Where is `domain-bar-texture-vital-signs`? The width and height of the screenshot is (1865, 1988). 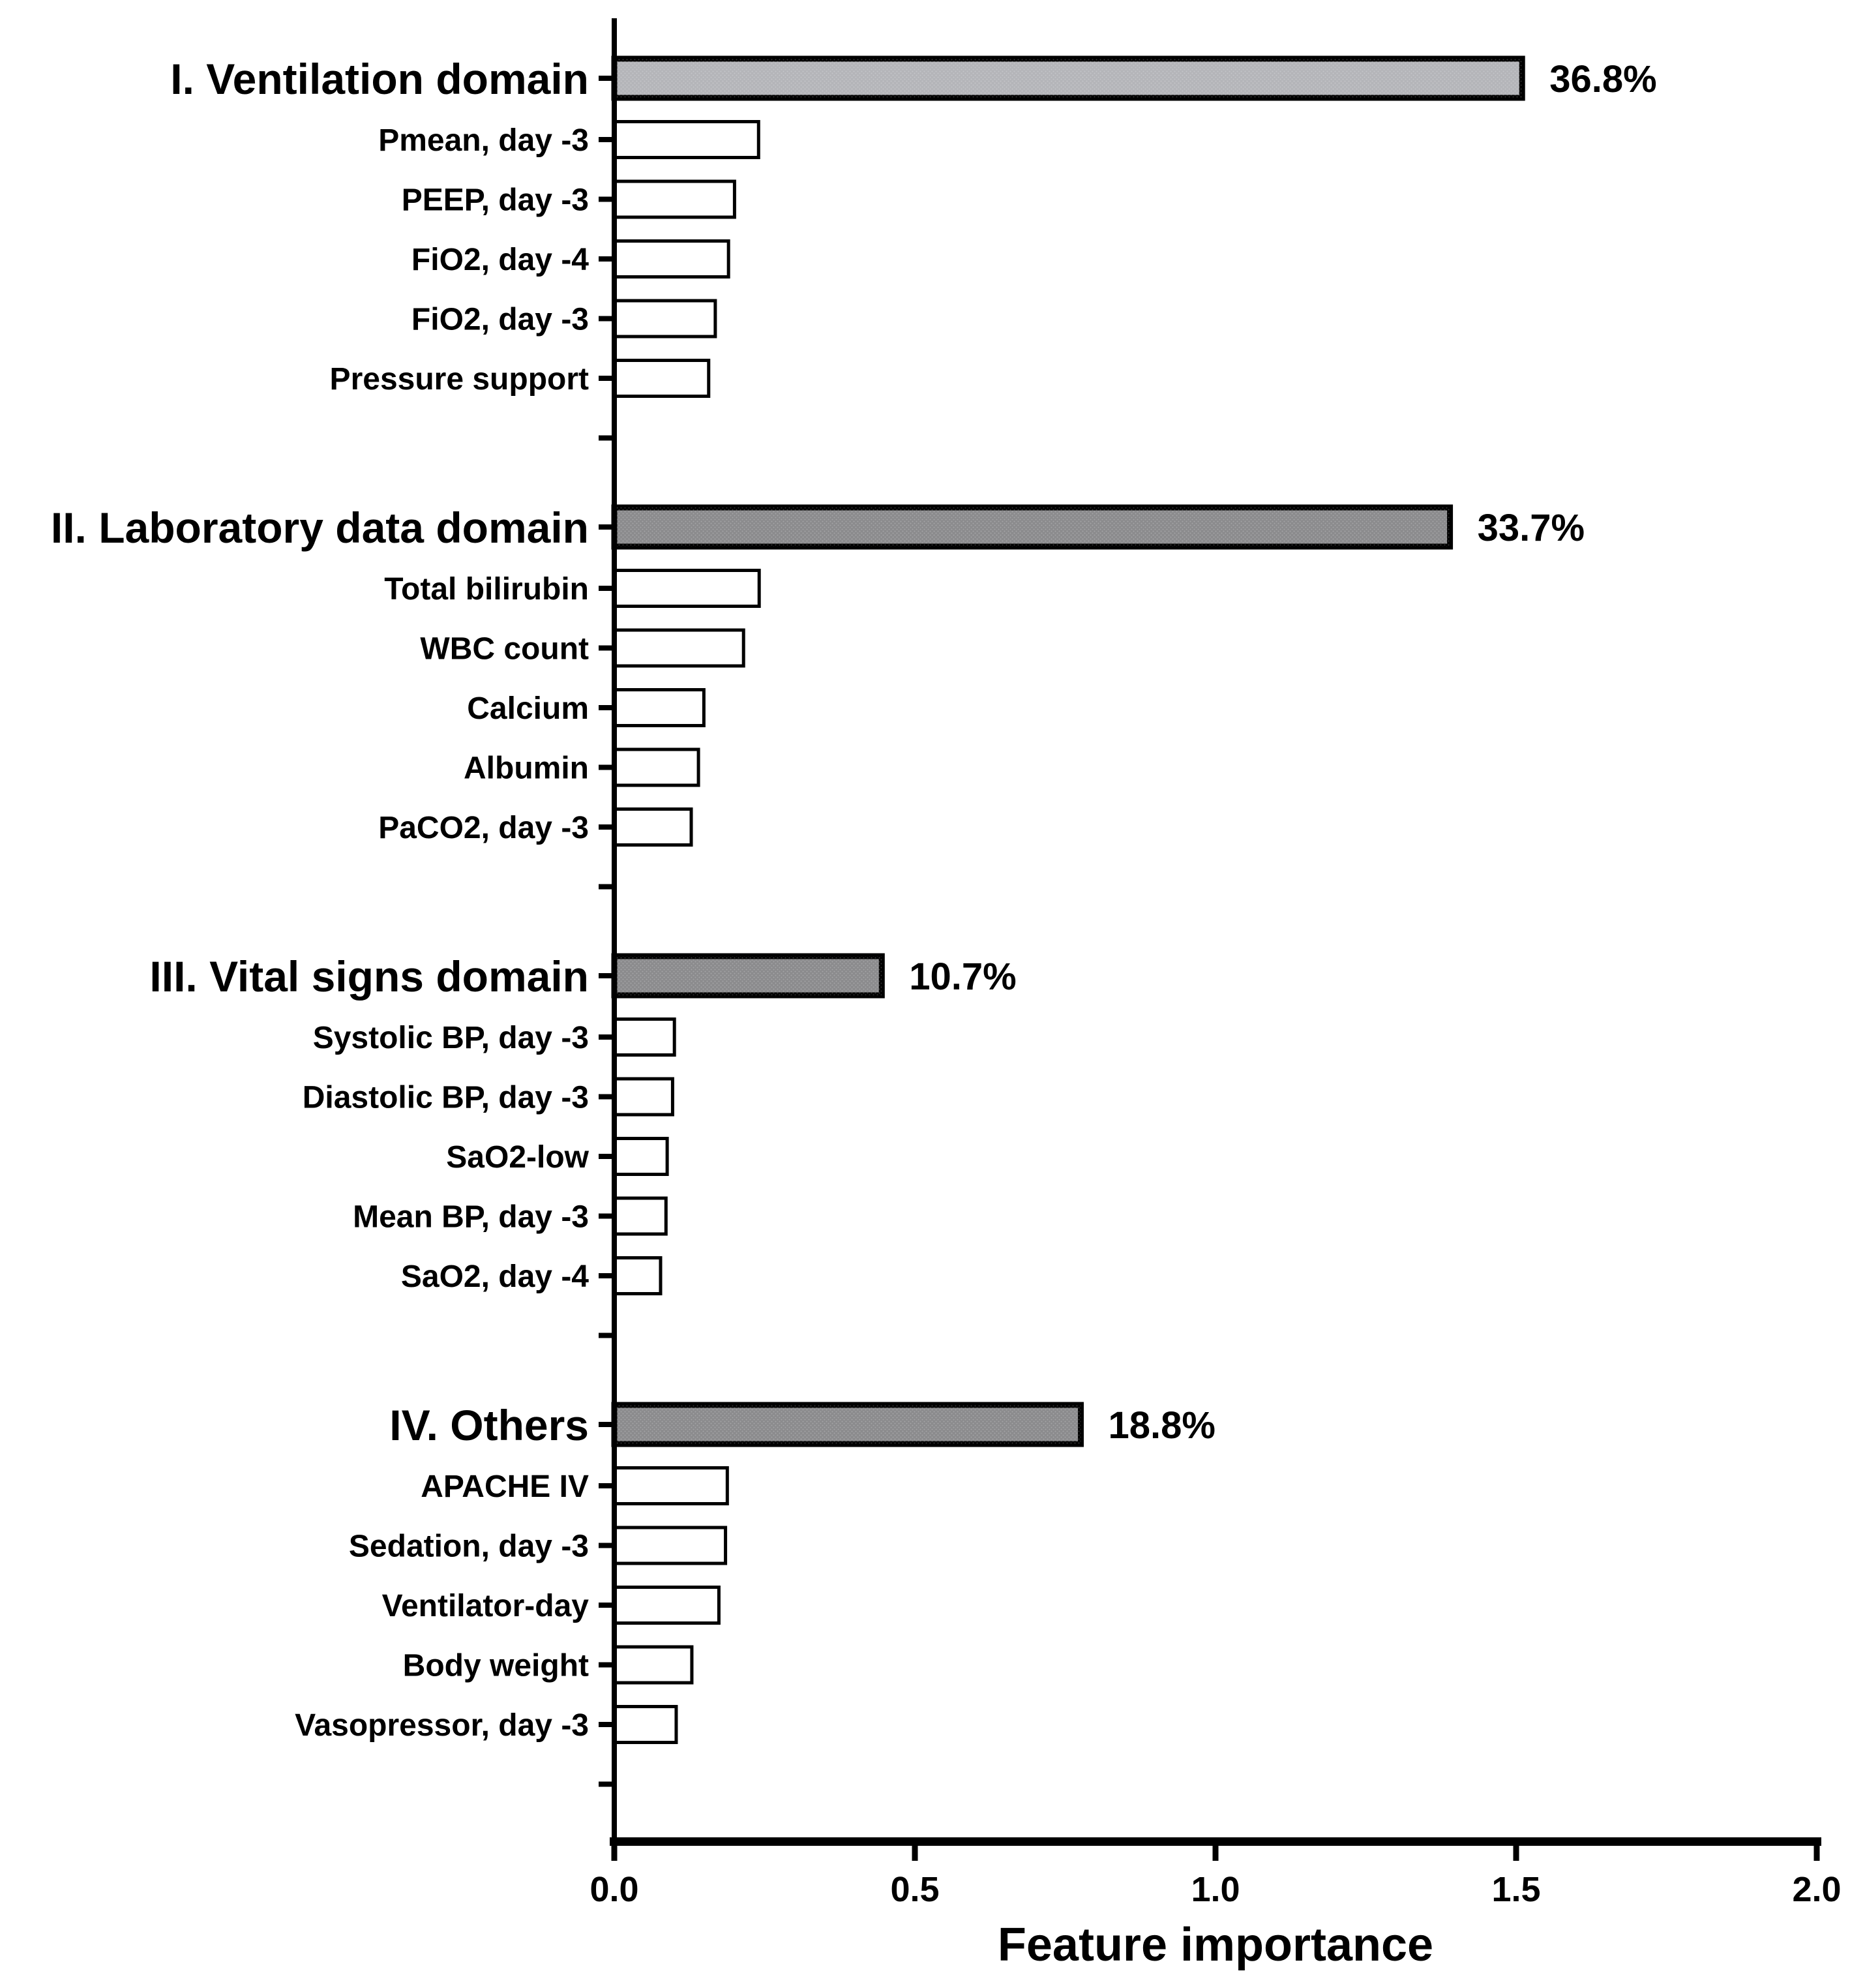
domain-bar-texture-vital-signs is located at coordinates (748, 975).